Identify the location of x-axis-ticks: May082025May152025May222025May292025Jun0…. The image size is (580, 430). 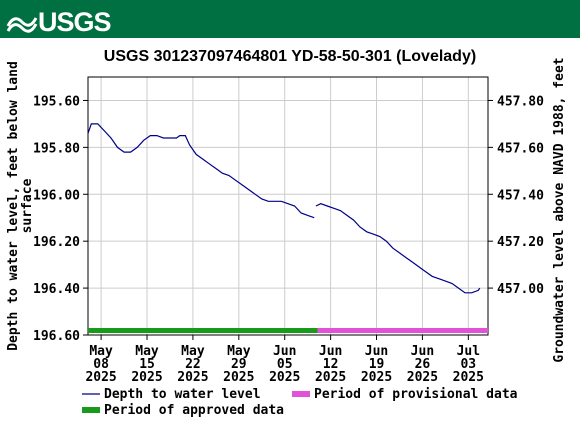
(284, 360).